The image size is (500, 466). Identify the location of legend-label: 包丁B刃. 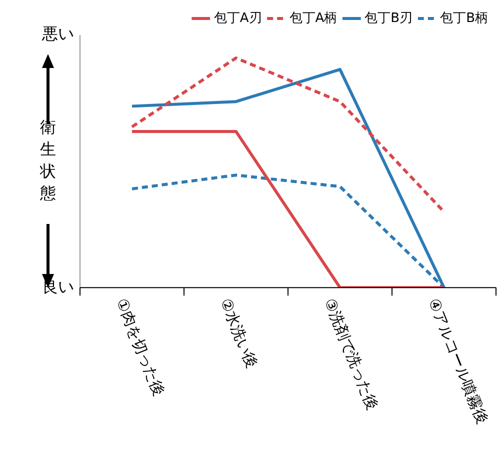
(388, 18).